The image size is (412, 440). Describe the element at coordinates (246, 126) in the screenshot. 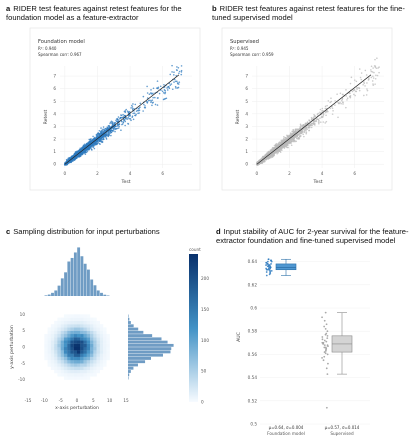

I see `y-tick-label: 3` at that location.